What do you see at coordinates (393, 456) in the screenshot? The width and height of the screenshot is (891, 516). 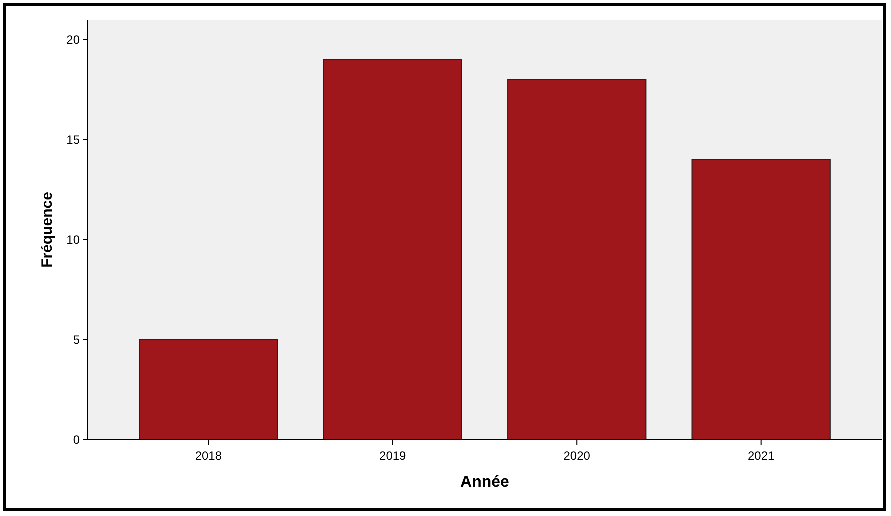 I see `x-tick-label: 2019` at bounding box center [393, 456].